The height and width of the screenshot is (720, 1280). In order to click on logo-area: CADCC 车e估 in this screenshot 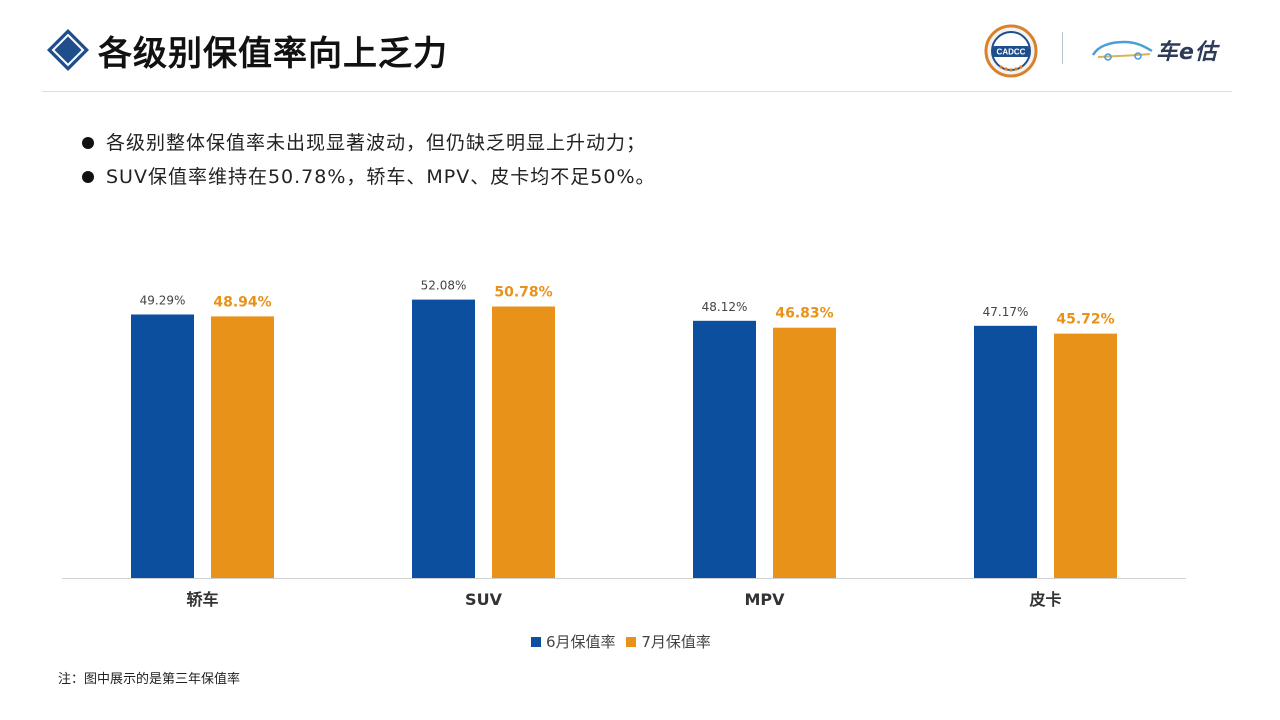, I will do `click(1109, 51)`.